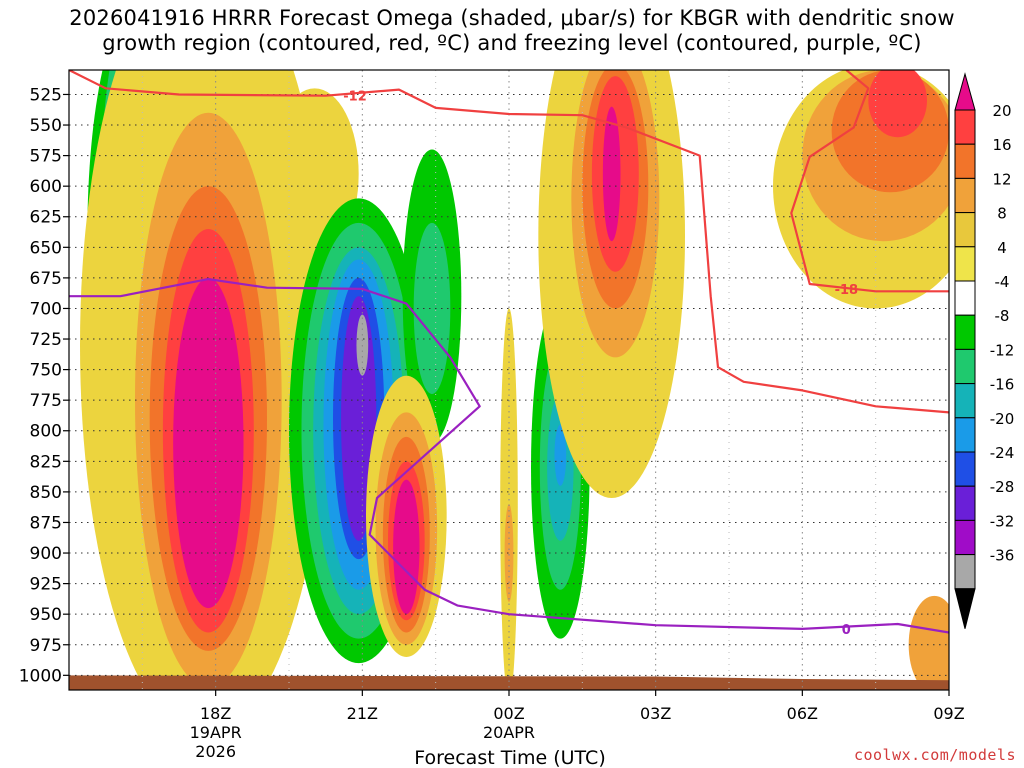 This screenshot has width=1024, height=768. What do you see at coordinates (406, 547) in the screenshot?
I see `omega-region-pos-b` at bounding box center [406, 547].